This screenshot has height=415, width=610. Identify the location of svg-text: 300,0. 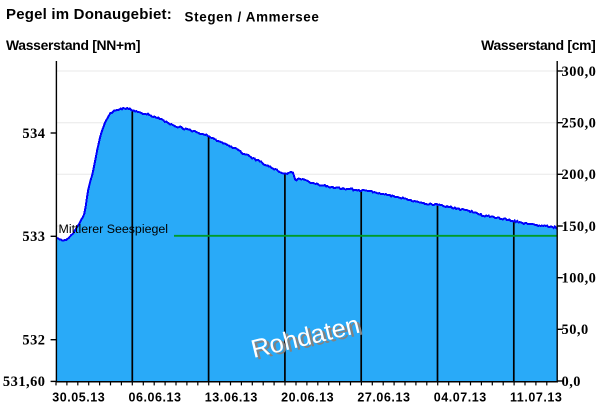
(579, 72).